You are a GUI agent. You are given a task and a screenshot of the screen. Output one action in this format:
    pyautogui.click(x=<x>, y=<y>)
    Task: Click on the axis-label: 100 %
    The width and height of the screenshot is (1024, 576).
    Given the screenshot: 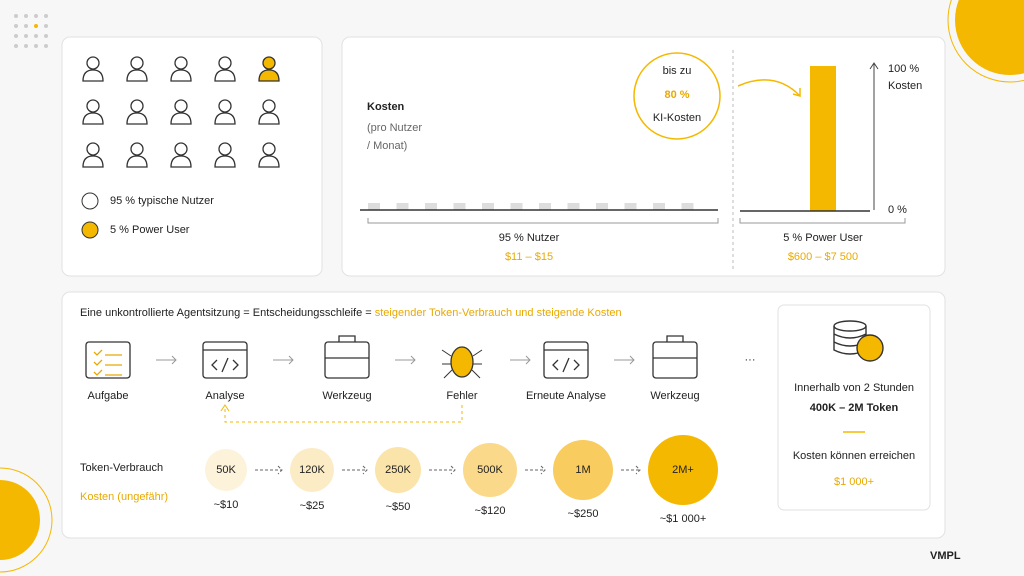 What is the action you would take?
    pyautogui.click(x=903, y=69)
    